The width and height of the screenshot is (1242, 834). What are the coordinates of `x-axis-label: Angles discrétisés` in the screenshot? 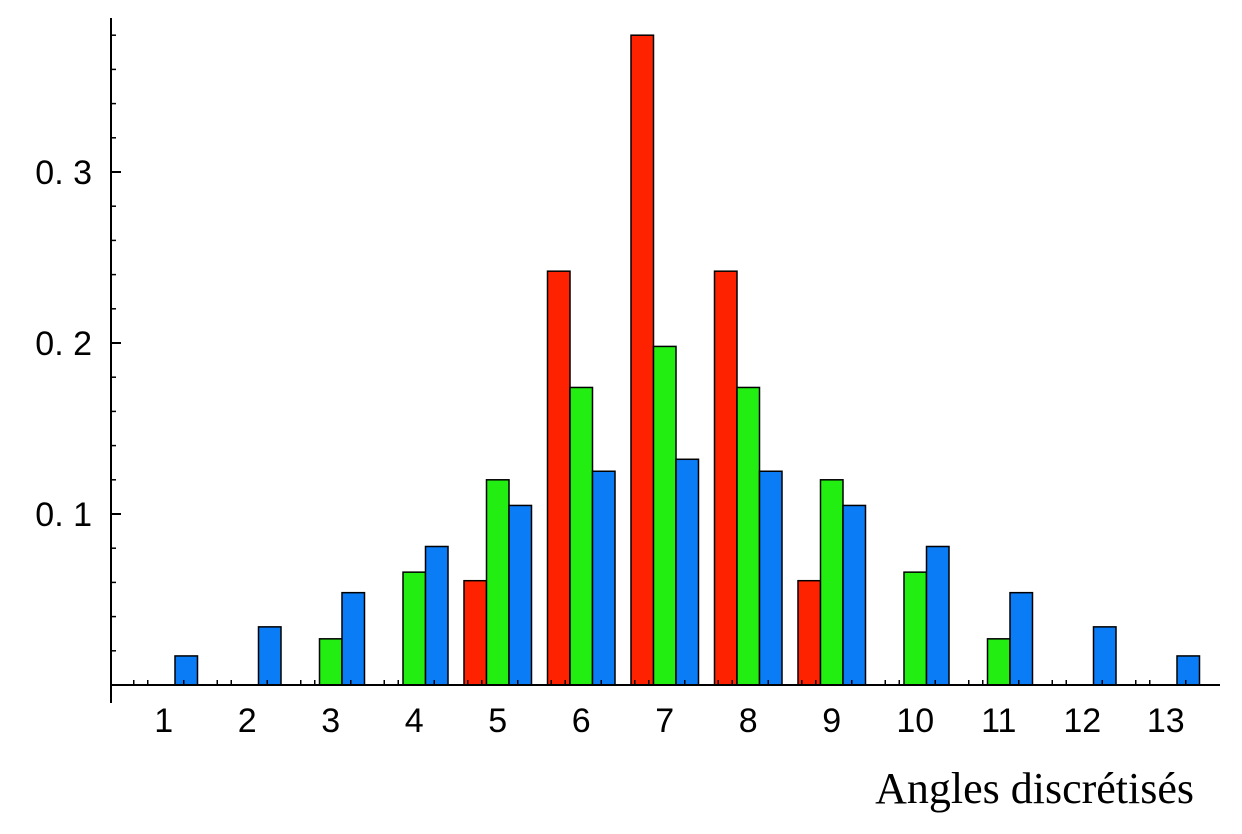 It's located at (1034, 788).